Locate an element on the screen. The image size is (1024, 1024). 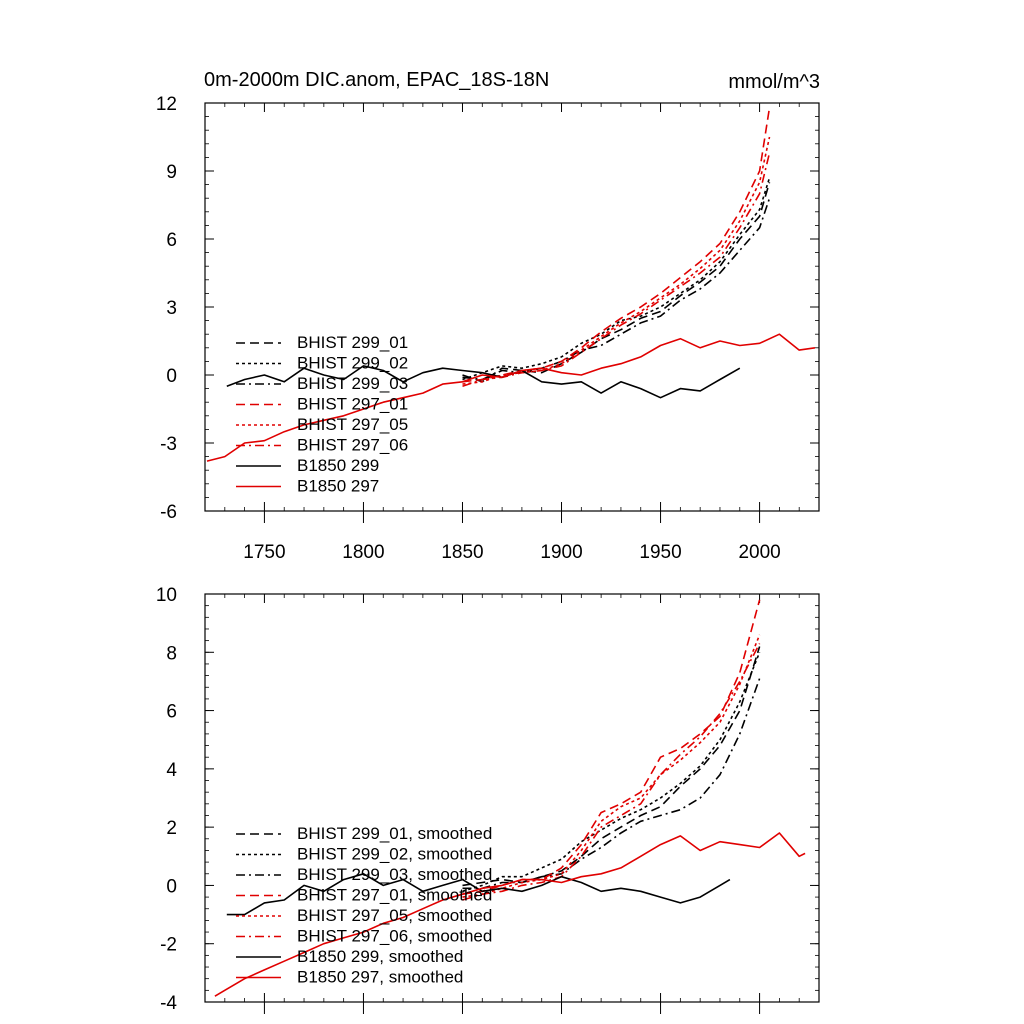
bottom-legend-label: BHIST 297_05, smoothed is located at coordinates (394, 915).